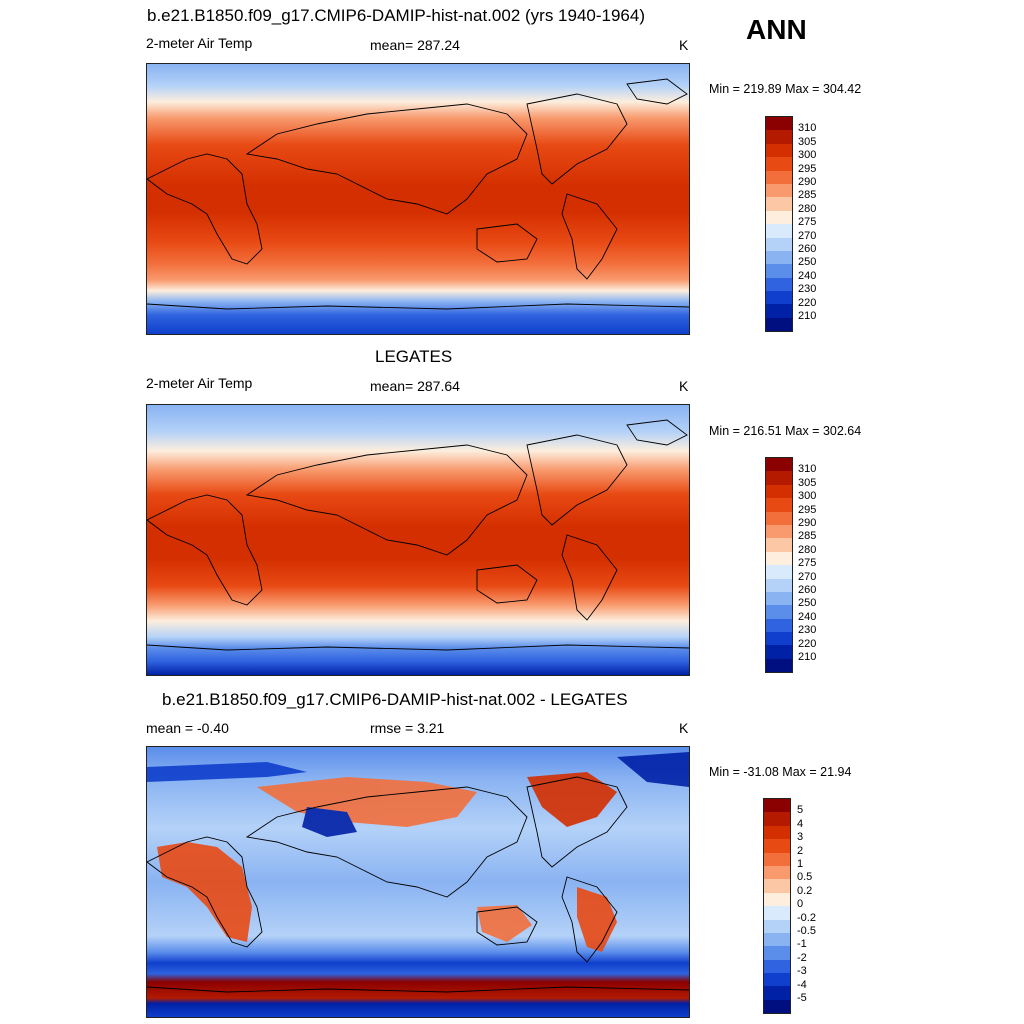  What do you see at coordinates (415, 386) in the screenshot?
I see `panel-mean-label-obs: mean= 287.64` at bounding box center [415, 386].